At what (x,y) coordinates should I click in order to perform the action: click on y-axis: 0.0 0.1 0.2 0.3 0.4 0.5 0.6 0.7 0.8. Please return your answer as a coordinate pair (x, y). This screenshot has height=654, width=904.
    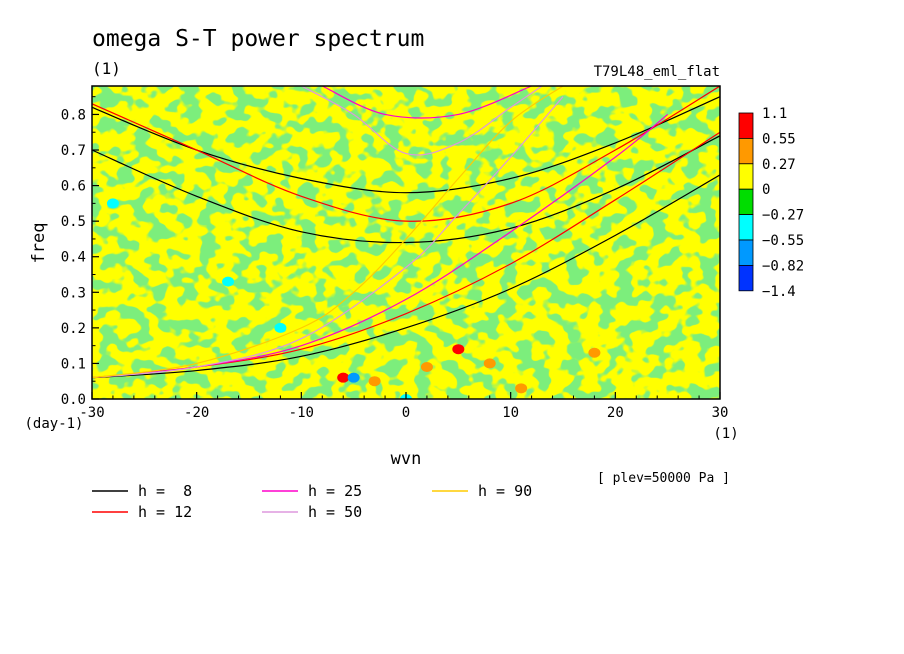
    Looking at the image, I should click on (80, 252).